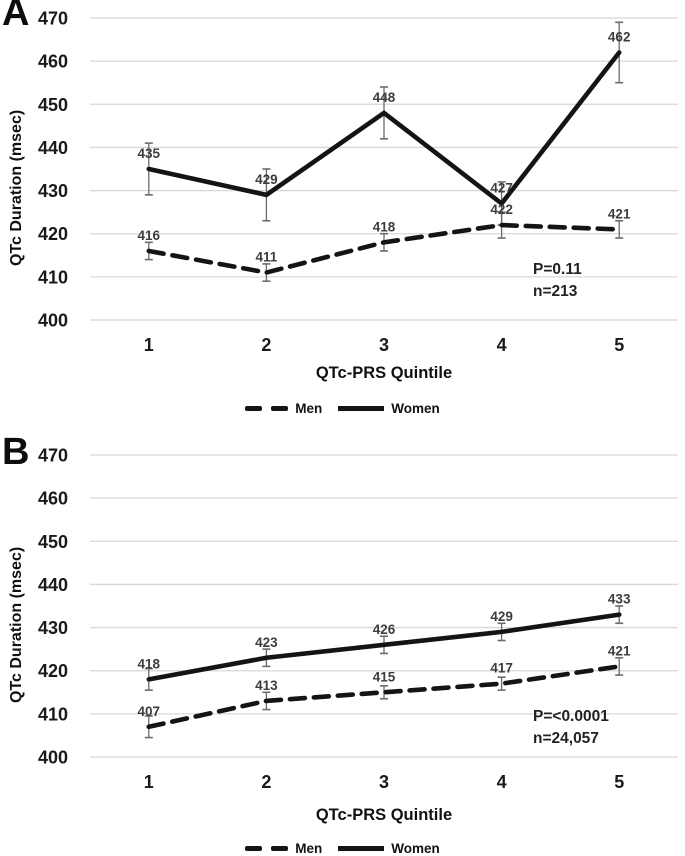 The image size is (685, 856). What do you see at coordinates (501, 668) in the screenshot?
I see `point-label-men: 417` at bounding box center [501, 668].